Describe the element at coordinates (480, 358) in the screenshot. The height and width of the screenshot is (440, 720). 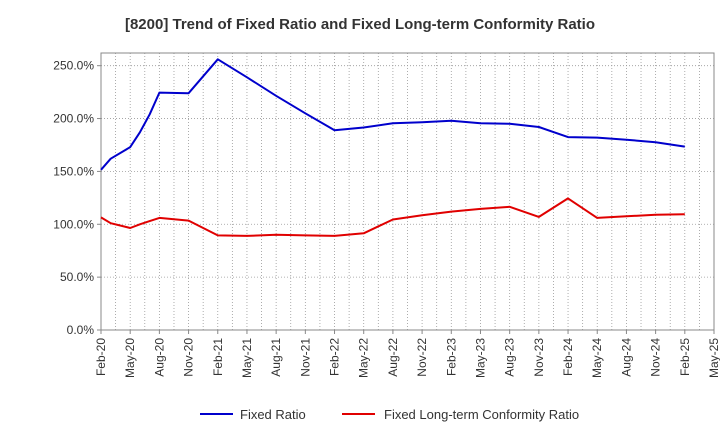
I see `x-tick-label: May-23` at that location.